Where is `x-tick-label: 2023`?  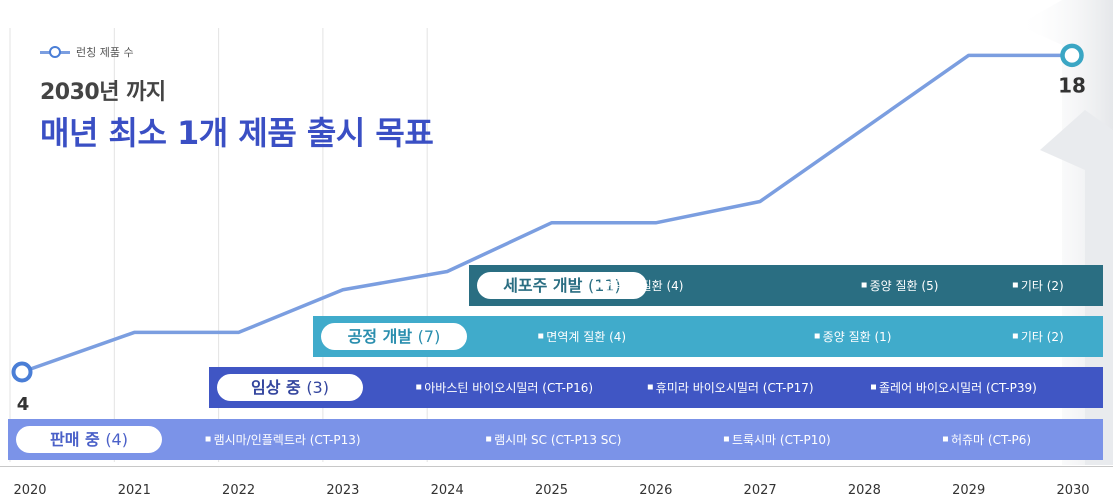
x-tick-label: 2023 is located at coordinates (342, 490).